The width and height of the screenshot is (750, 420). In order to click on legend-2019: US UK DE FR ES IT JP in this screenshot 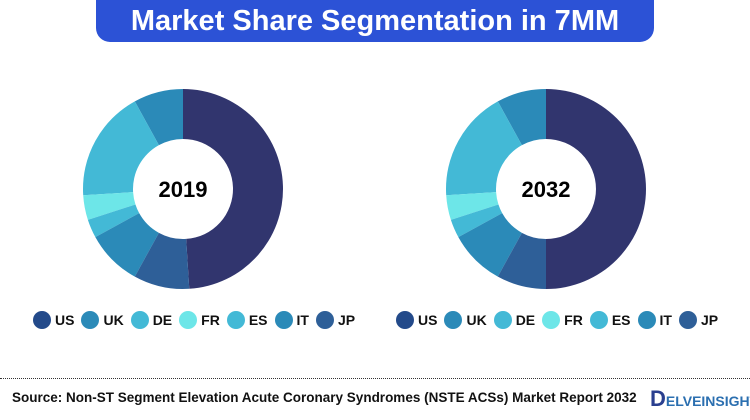, I will do `click(197, 320)`.